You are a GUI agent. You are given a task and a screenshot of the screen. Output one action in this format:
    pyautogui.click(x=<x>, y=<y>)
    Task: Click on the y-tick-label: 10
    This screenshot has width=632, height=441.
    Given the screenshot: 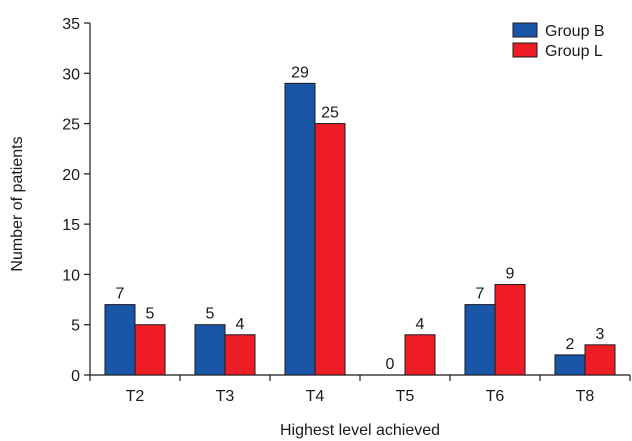 What is the action you would take?
    pyautogui.click(x=71, y=275)
    